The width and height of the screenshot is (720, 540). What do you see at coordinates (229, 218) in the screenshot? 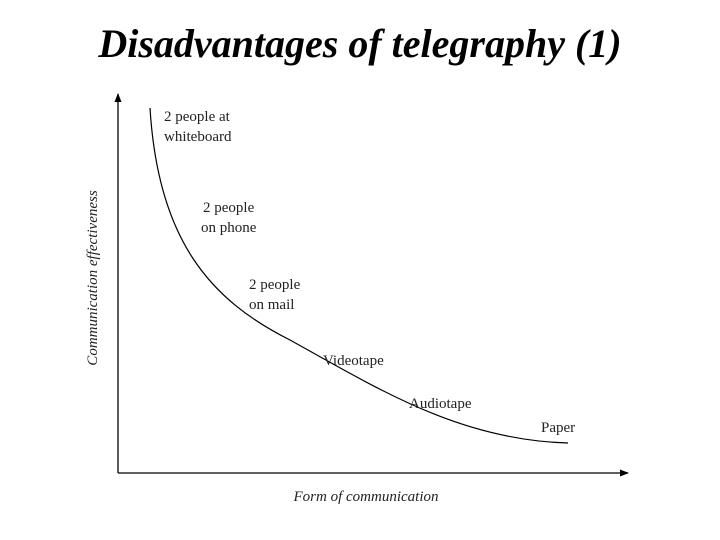
I see `point-label-phone: 2 people on phone` at bounding box center [229, 218].